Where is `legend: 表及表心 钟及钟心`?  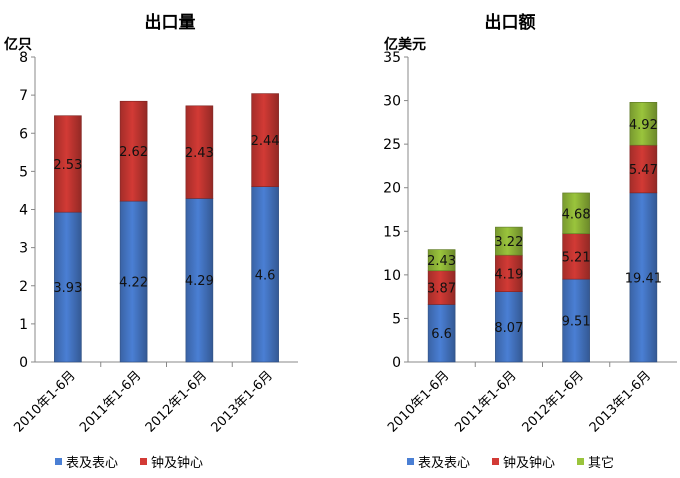 legend: 表及表心 钟及钟心 is located at coordinates (129, 461).